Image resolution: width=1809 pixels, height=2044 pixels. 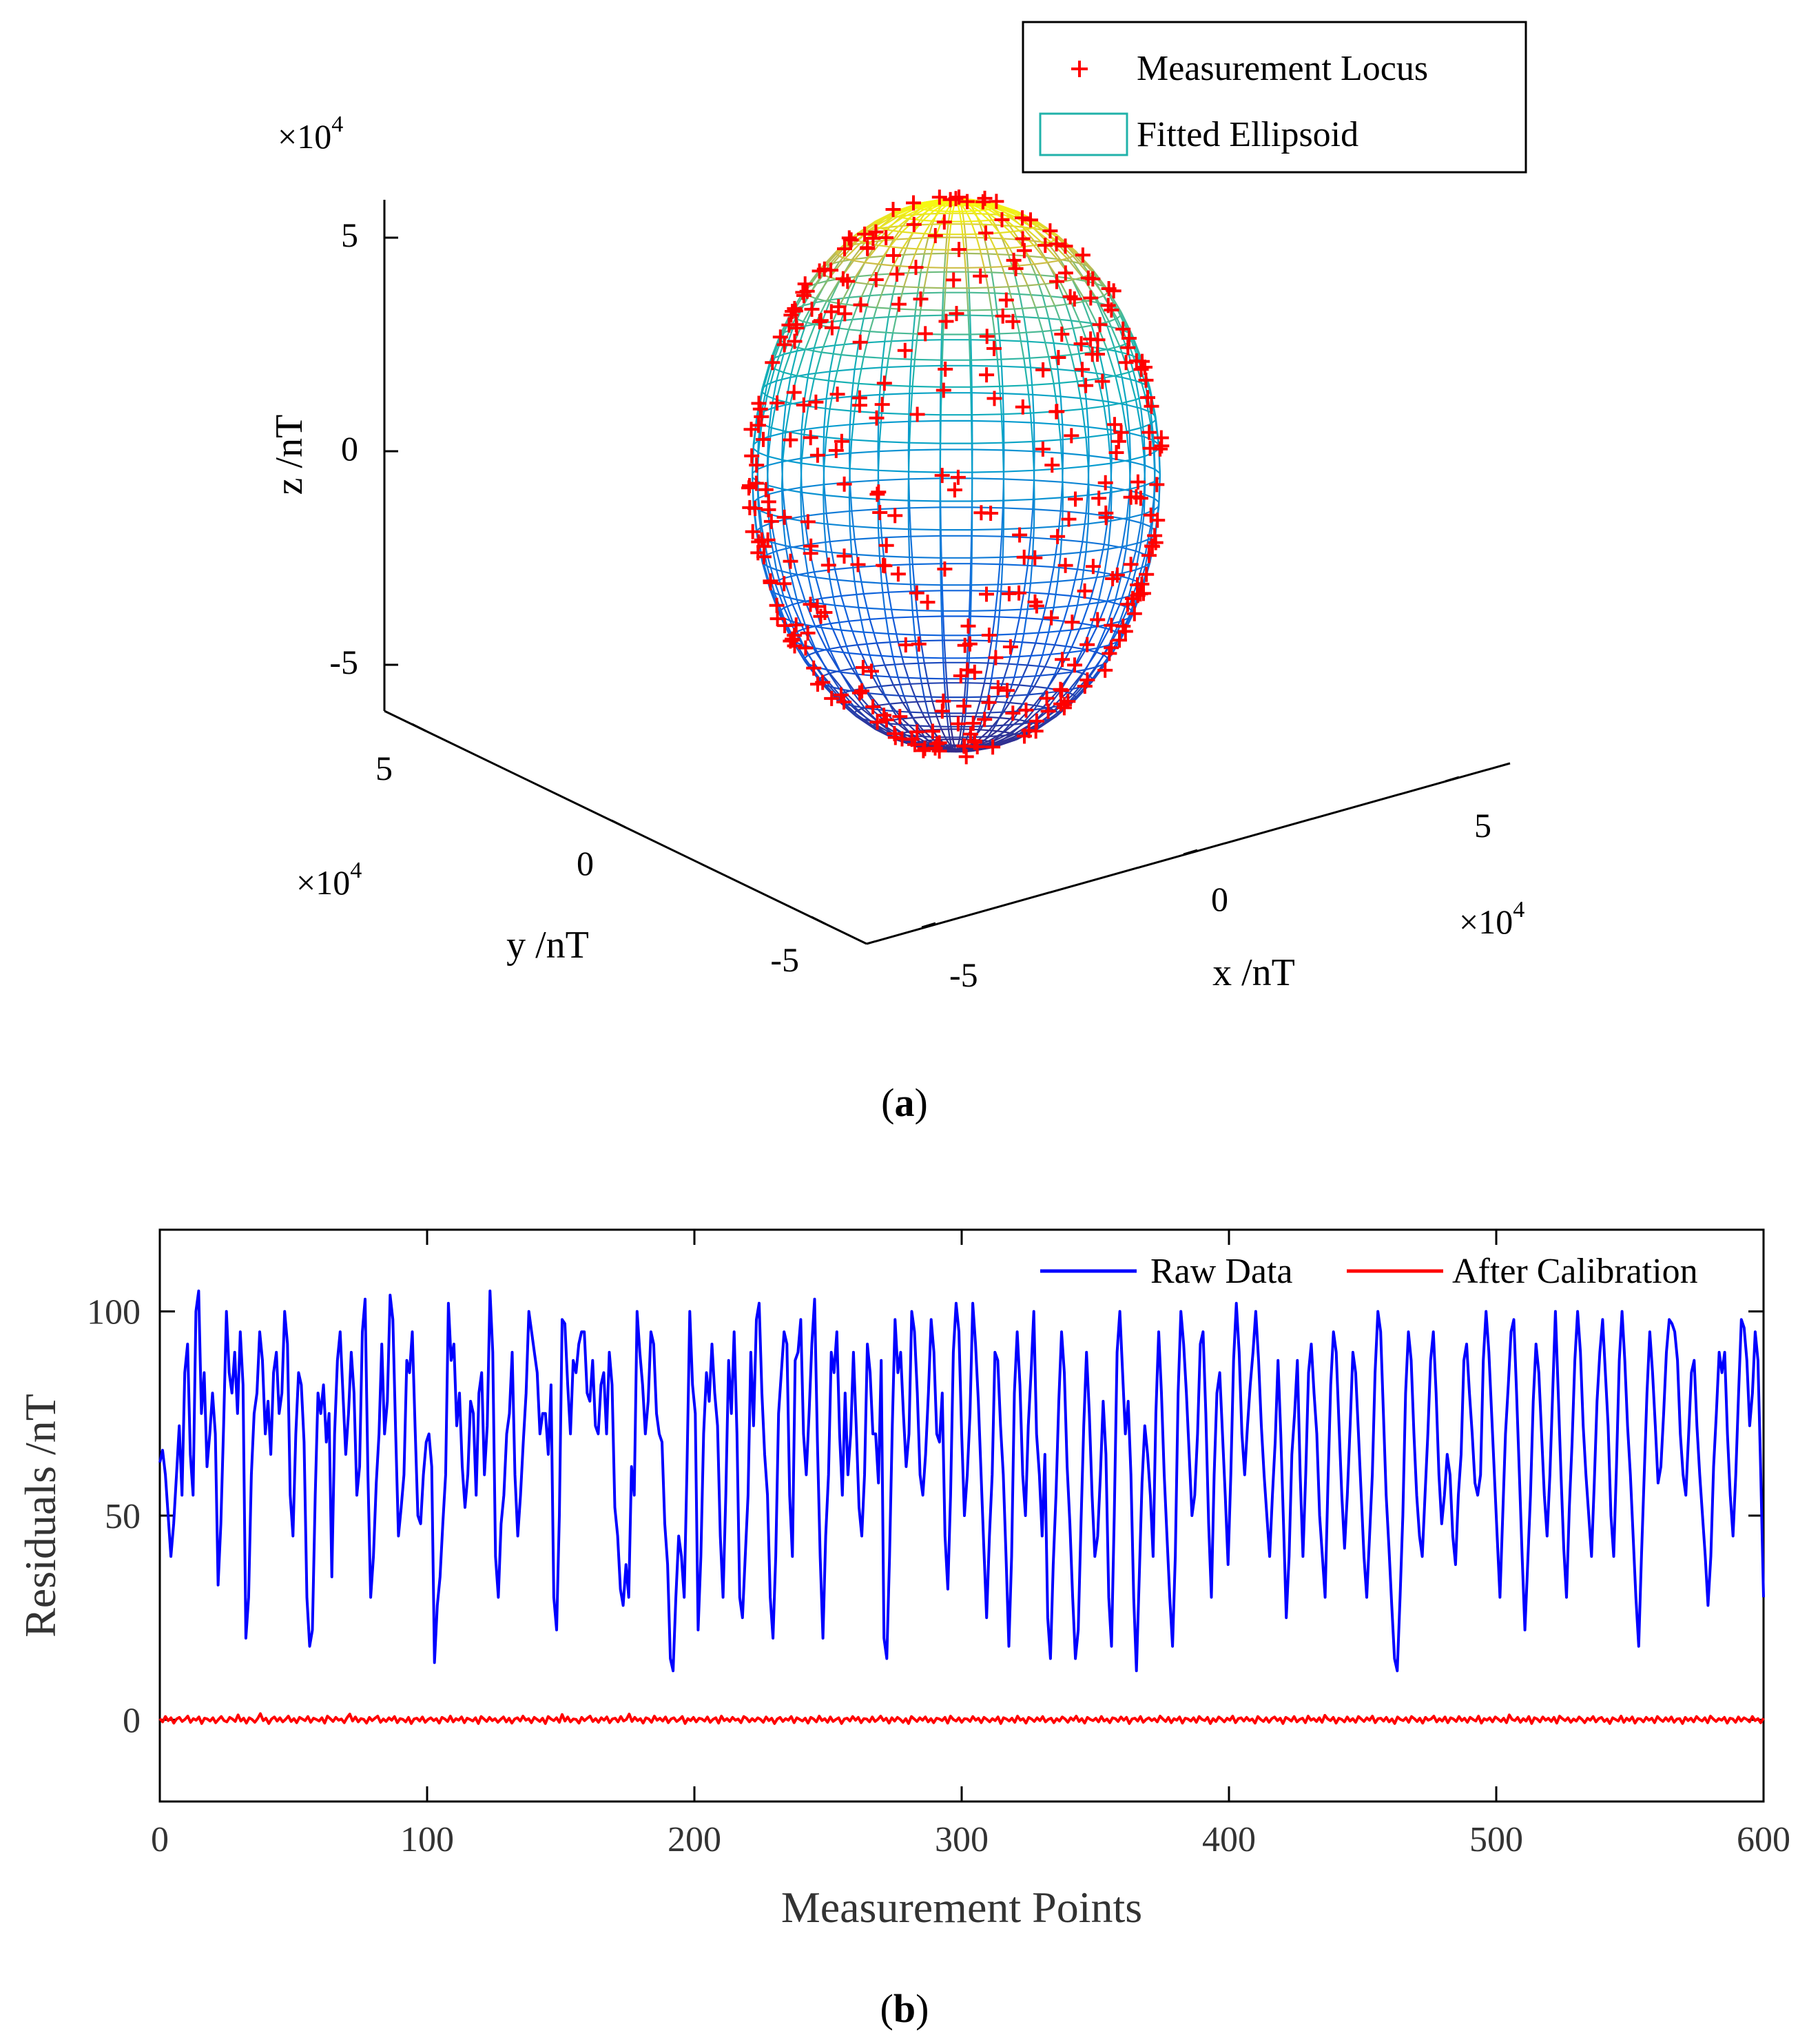 What do you see at coordinates (929, 925) in the screenshot?
I see `x-tick-mark` at bounding box center [929, 925].